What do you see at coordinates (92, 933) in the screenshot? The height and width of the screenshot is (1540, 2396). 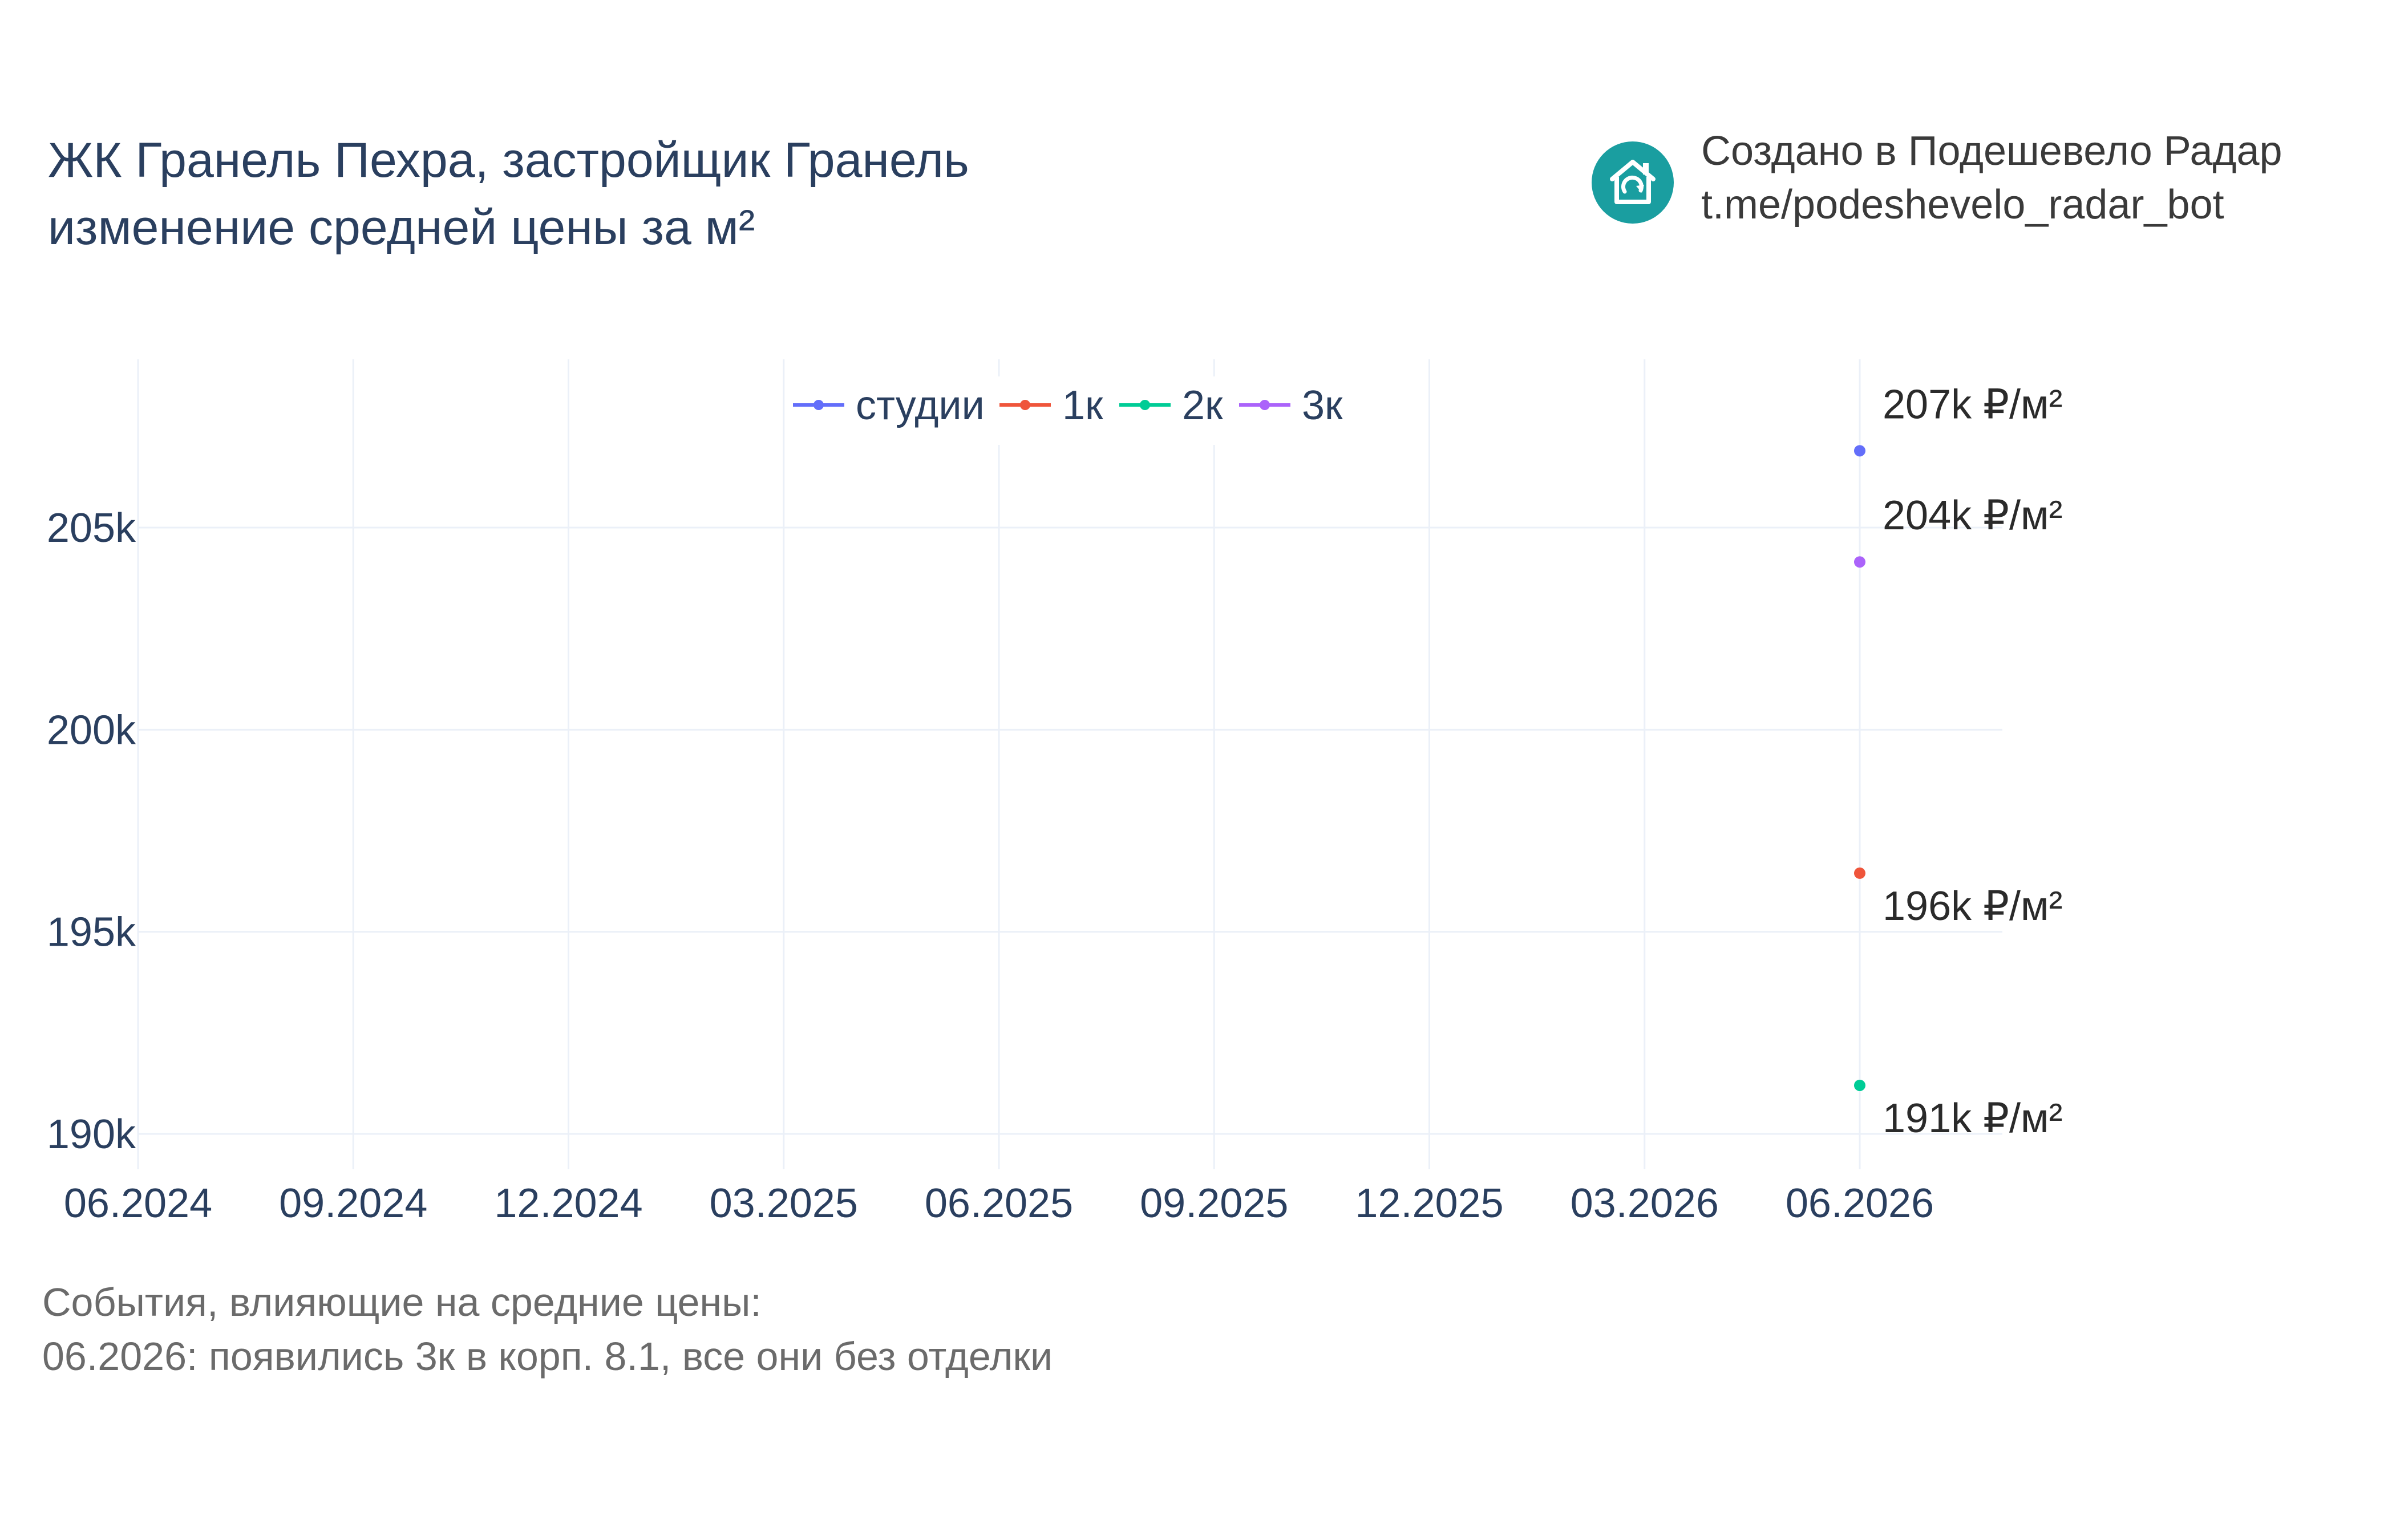 I see `y-tick-label: 195k` at bounding box center [92, 933].